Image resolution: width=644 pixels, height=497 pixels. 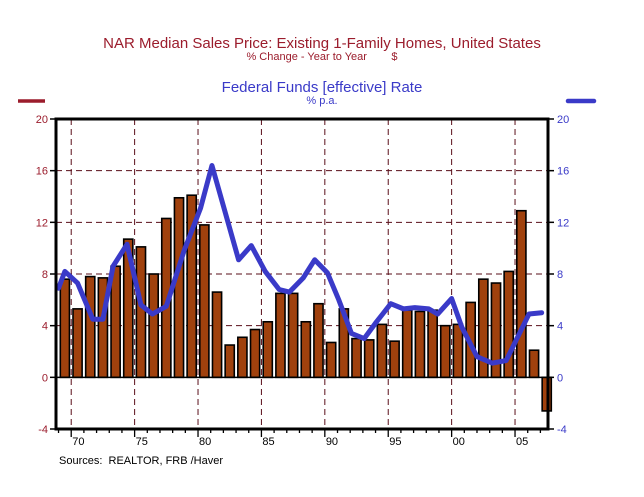 What do you see at coordinates (45, 275) in the screenshot?
I see `ytick-left-label: 8` at bounding box center [45, 275].